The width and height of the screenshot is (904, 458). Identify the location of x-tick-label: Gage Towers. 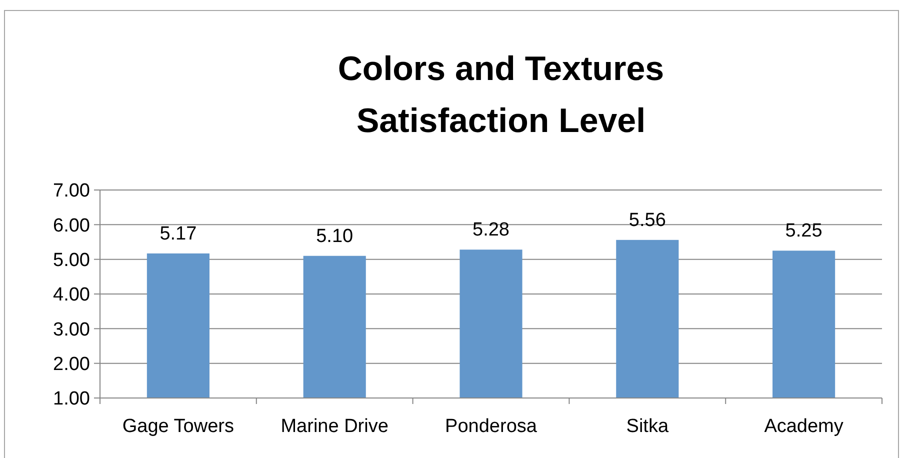
(178, 426).